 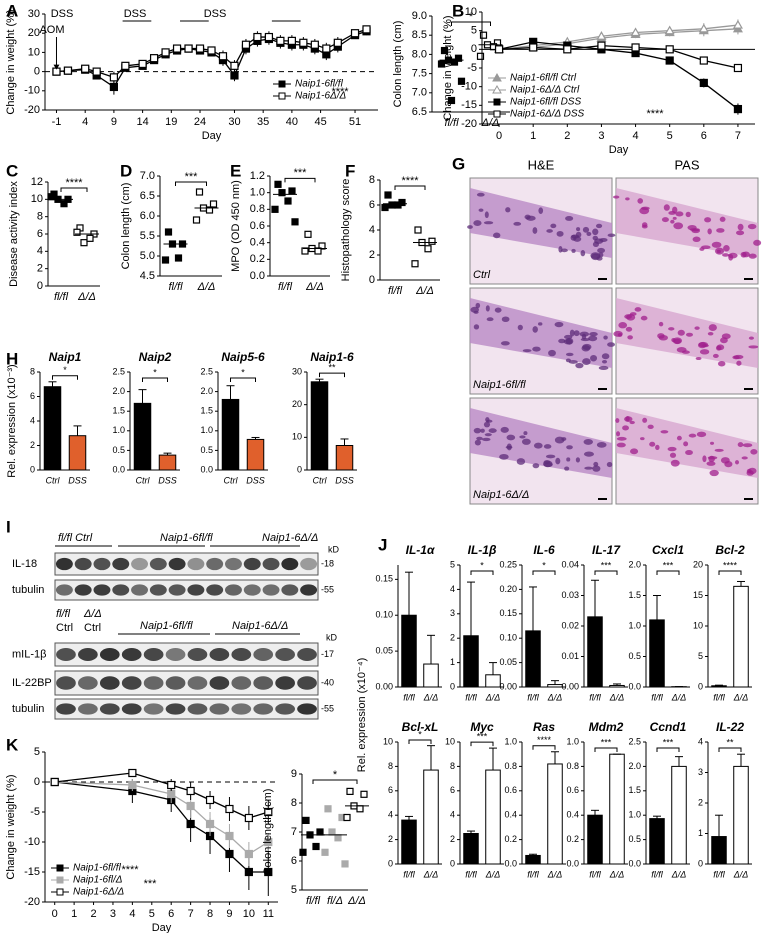 I want to click on y-tick-label: 1.5, so click(x=206, y=411).